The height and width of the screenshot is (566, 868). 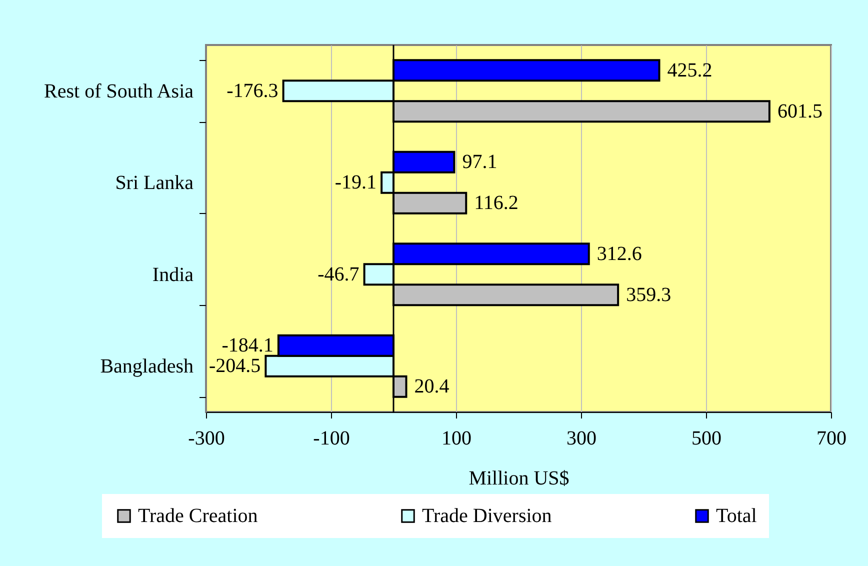 I want to click on data-label: -176.3, so click(x=252, y=91).